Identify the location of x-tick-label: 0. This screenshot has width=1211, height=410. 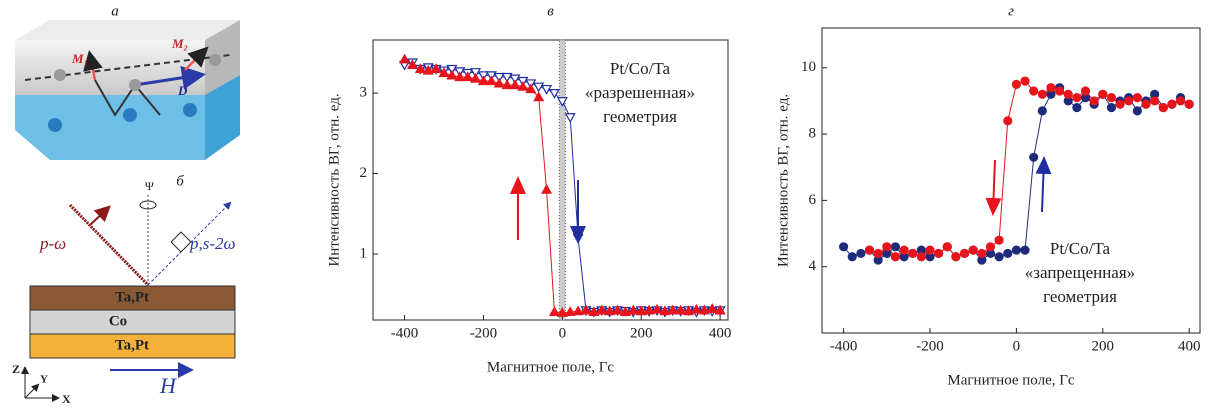
(563, 333).